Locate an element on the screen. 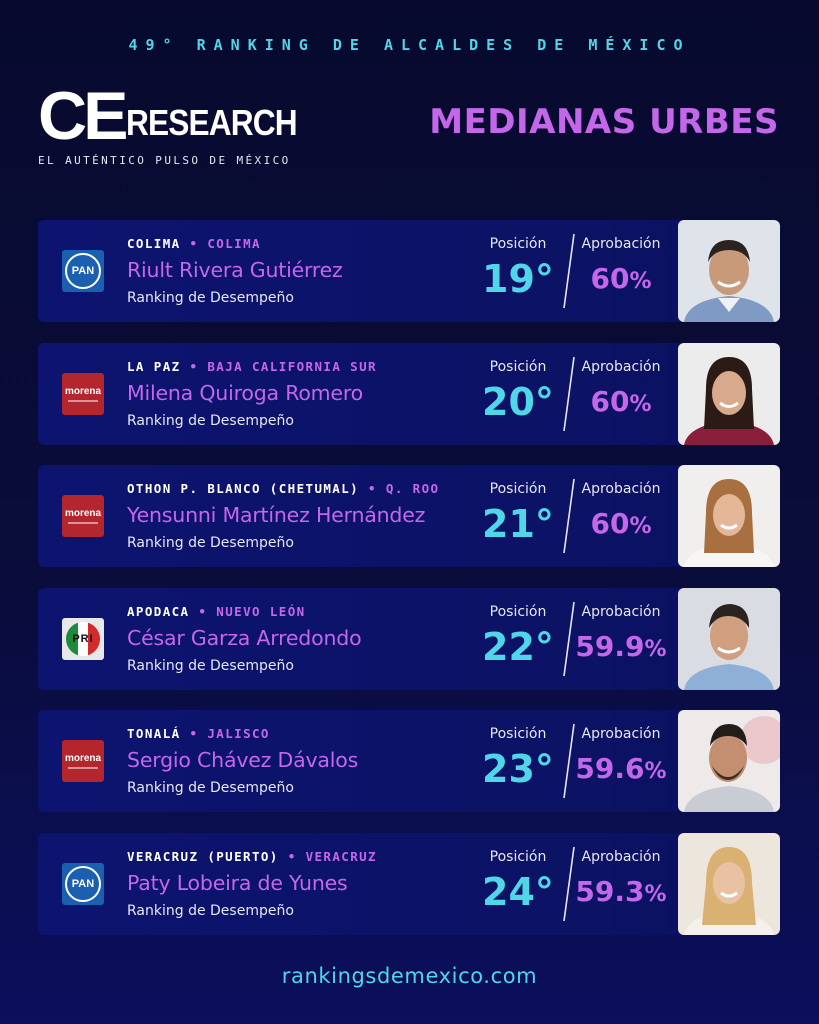 This screenshot has height=1024, width=819. approval-number: 59.3 is located at coordinates (610, 891).